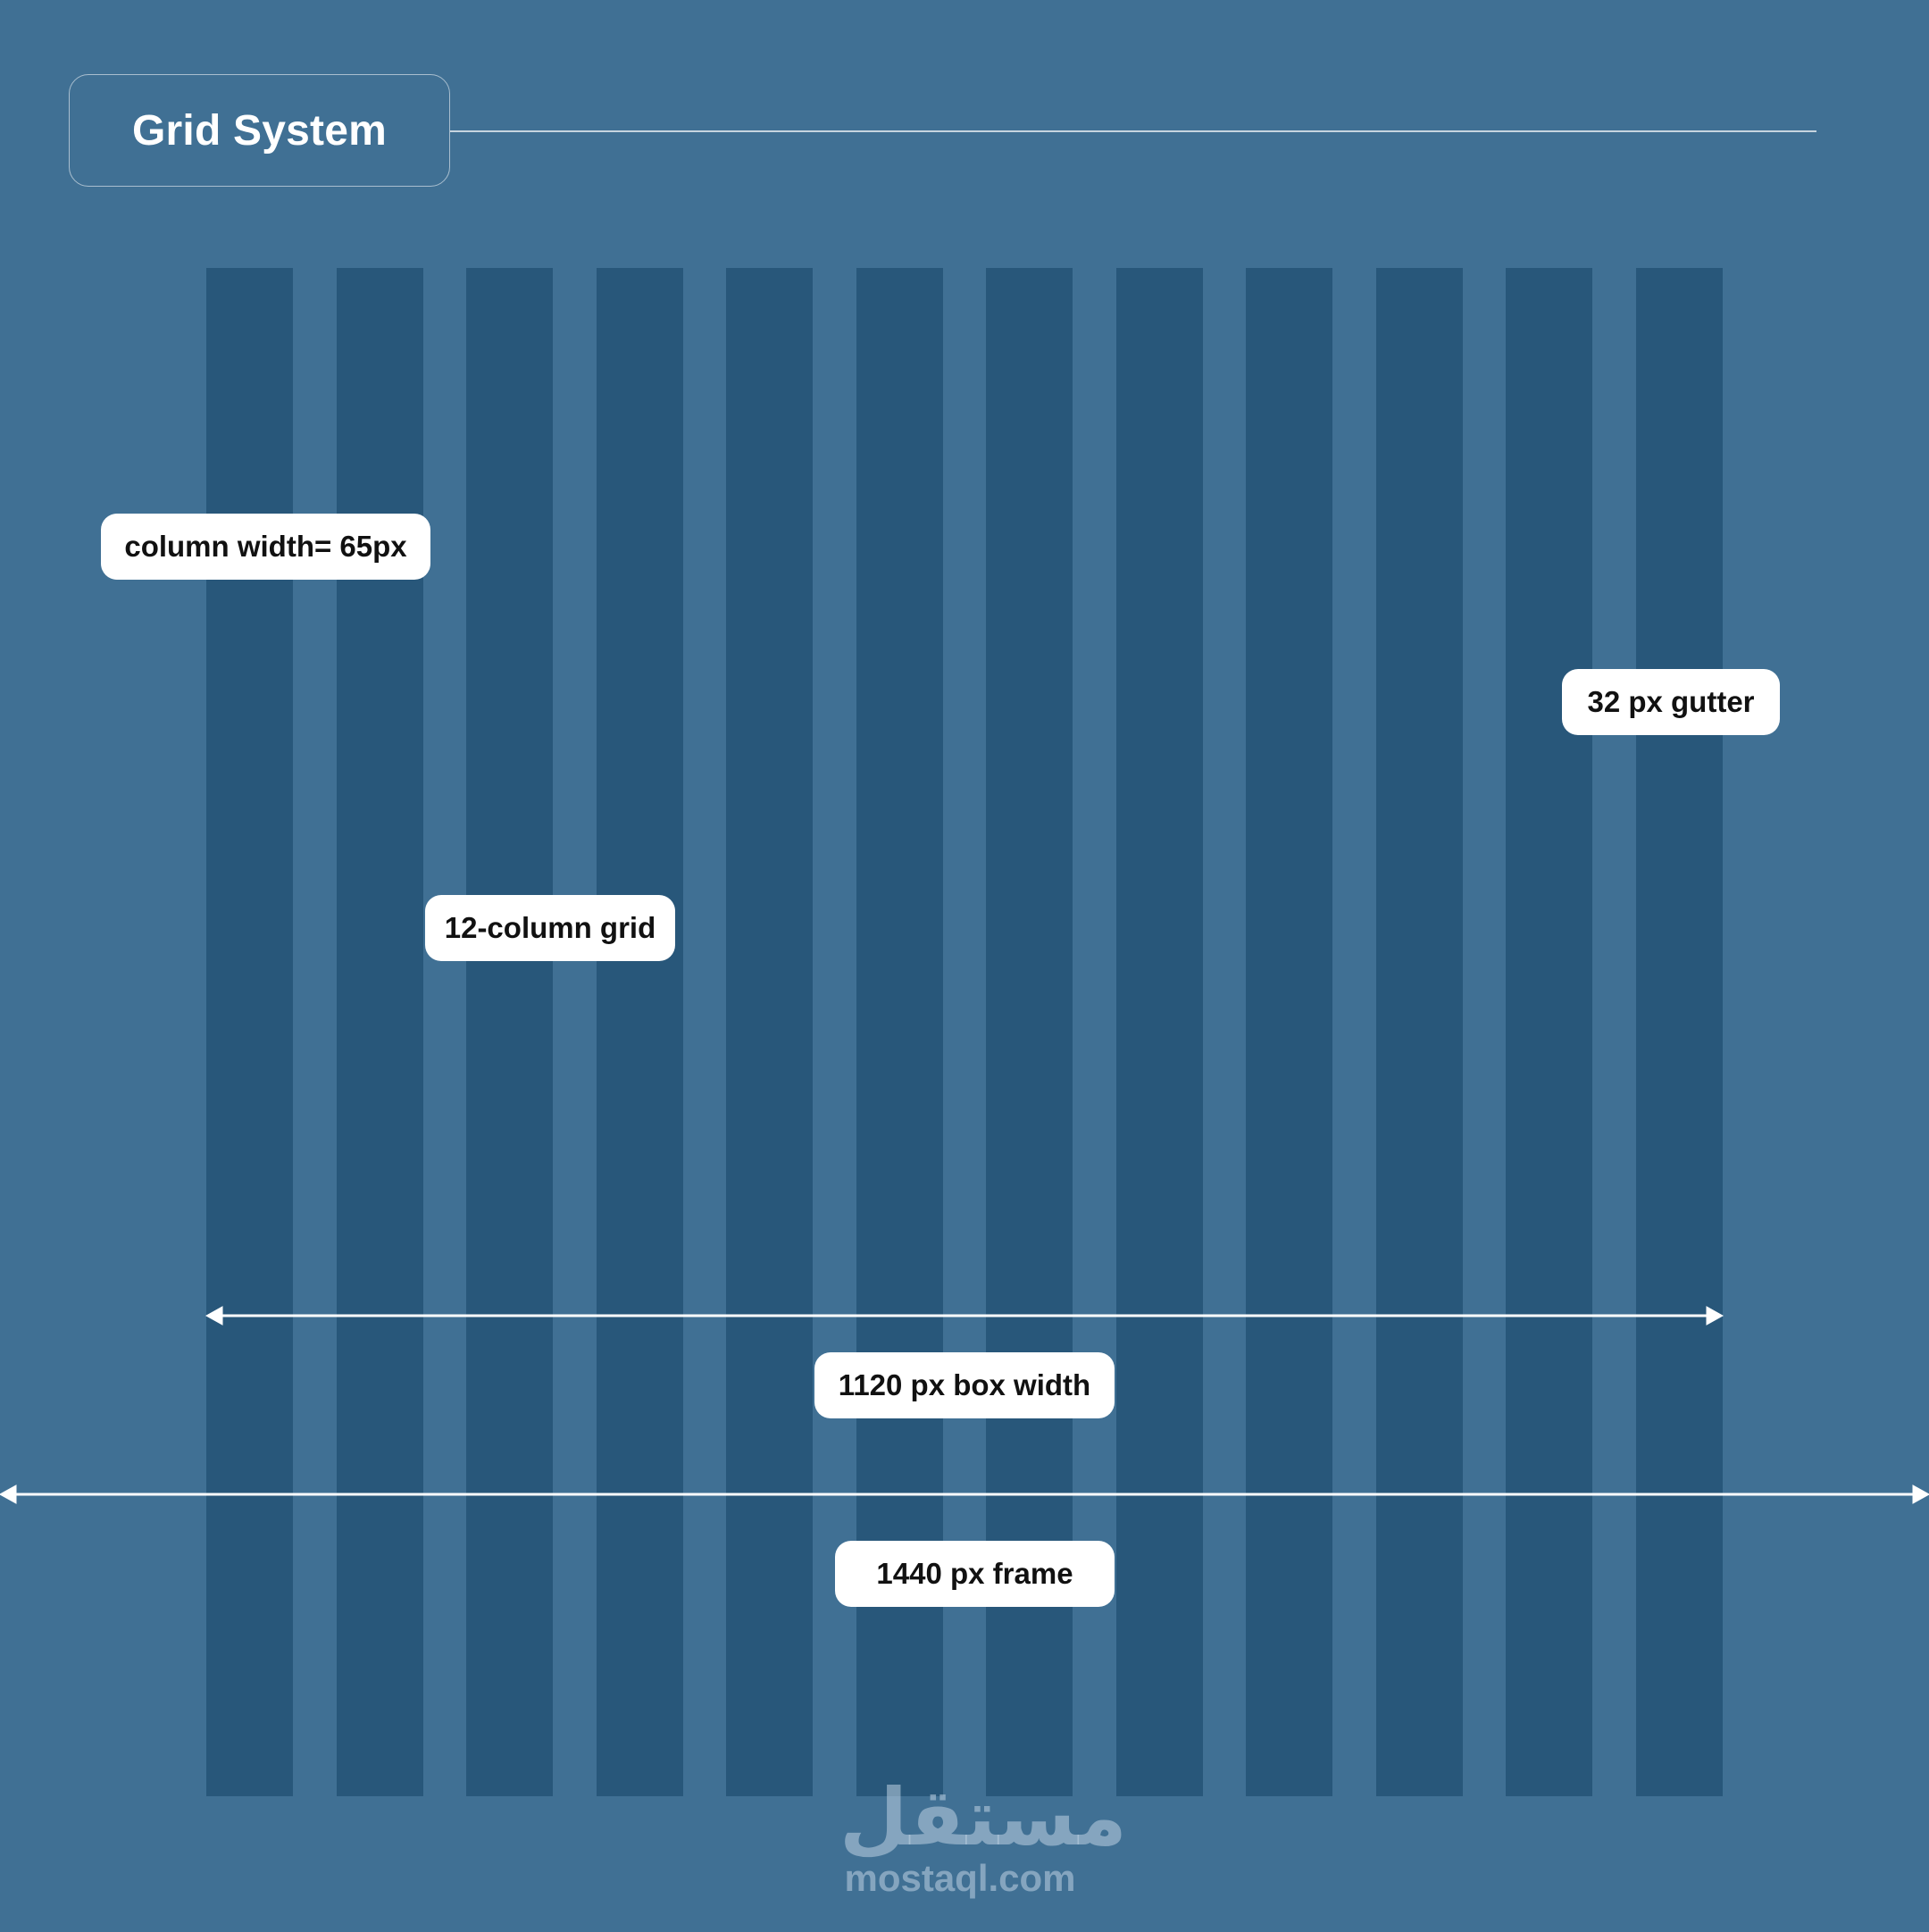 Image resolution: width=1929 pixels, height=1932 pixels. I want to click on page-title: Grid System, so click(260, 130).